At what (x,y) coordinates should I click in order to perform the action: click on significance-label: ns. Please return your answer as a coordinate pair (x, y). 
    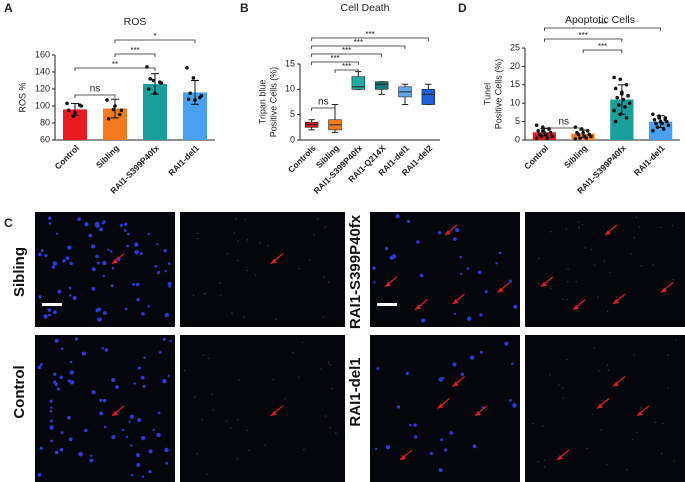
    Looking at the image, I should click on (95, 89).